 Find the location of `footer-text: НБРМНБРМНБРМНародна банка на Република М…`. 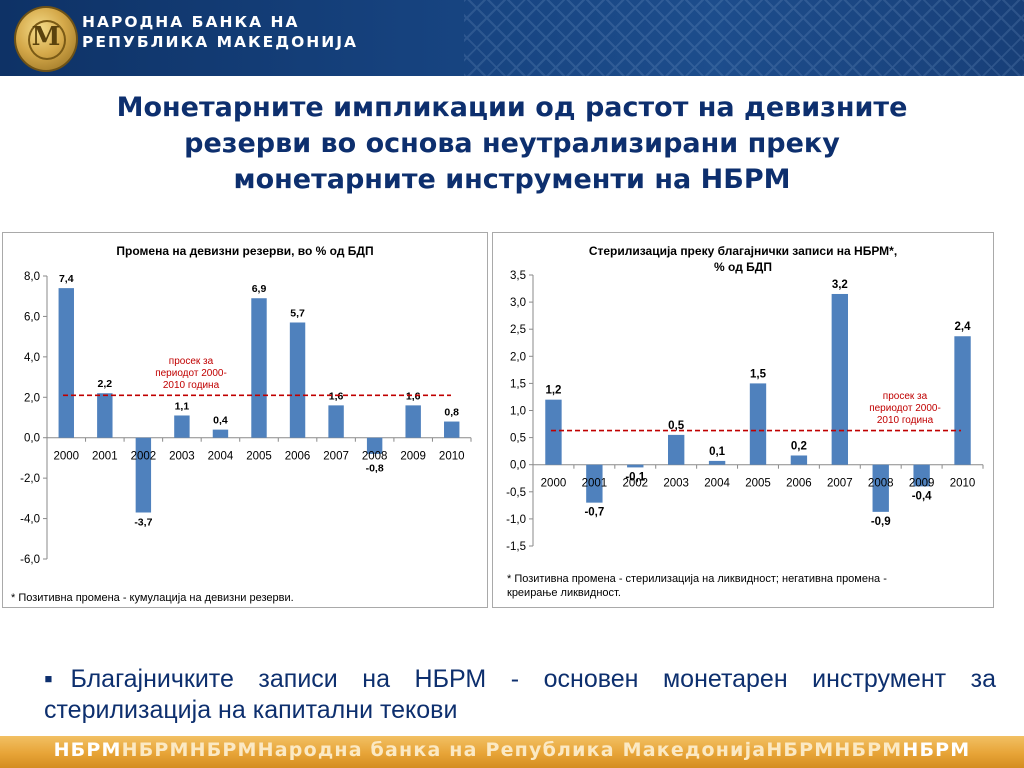

footer-text: НБРМНБРМНБРМНародна банка на Република М… is located at coordinates (512, 750).